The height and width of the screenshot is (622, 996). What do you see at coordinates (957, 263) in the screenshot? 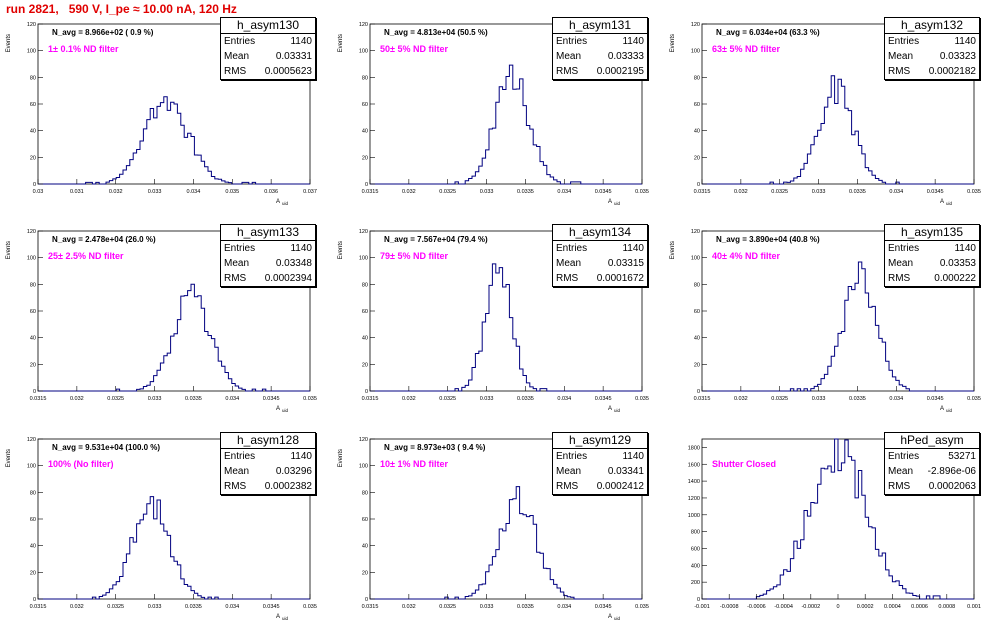
I see `stats-value: 0.03353` at bounding box center [957, 263].